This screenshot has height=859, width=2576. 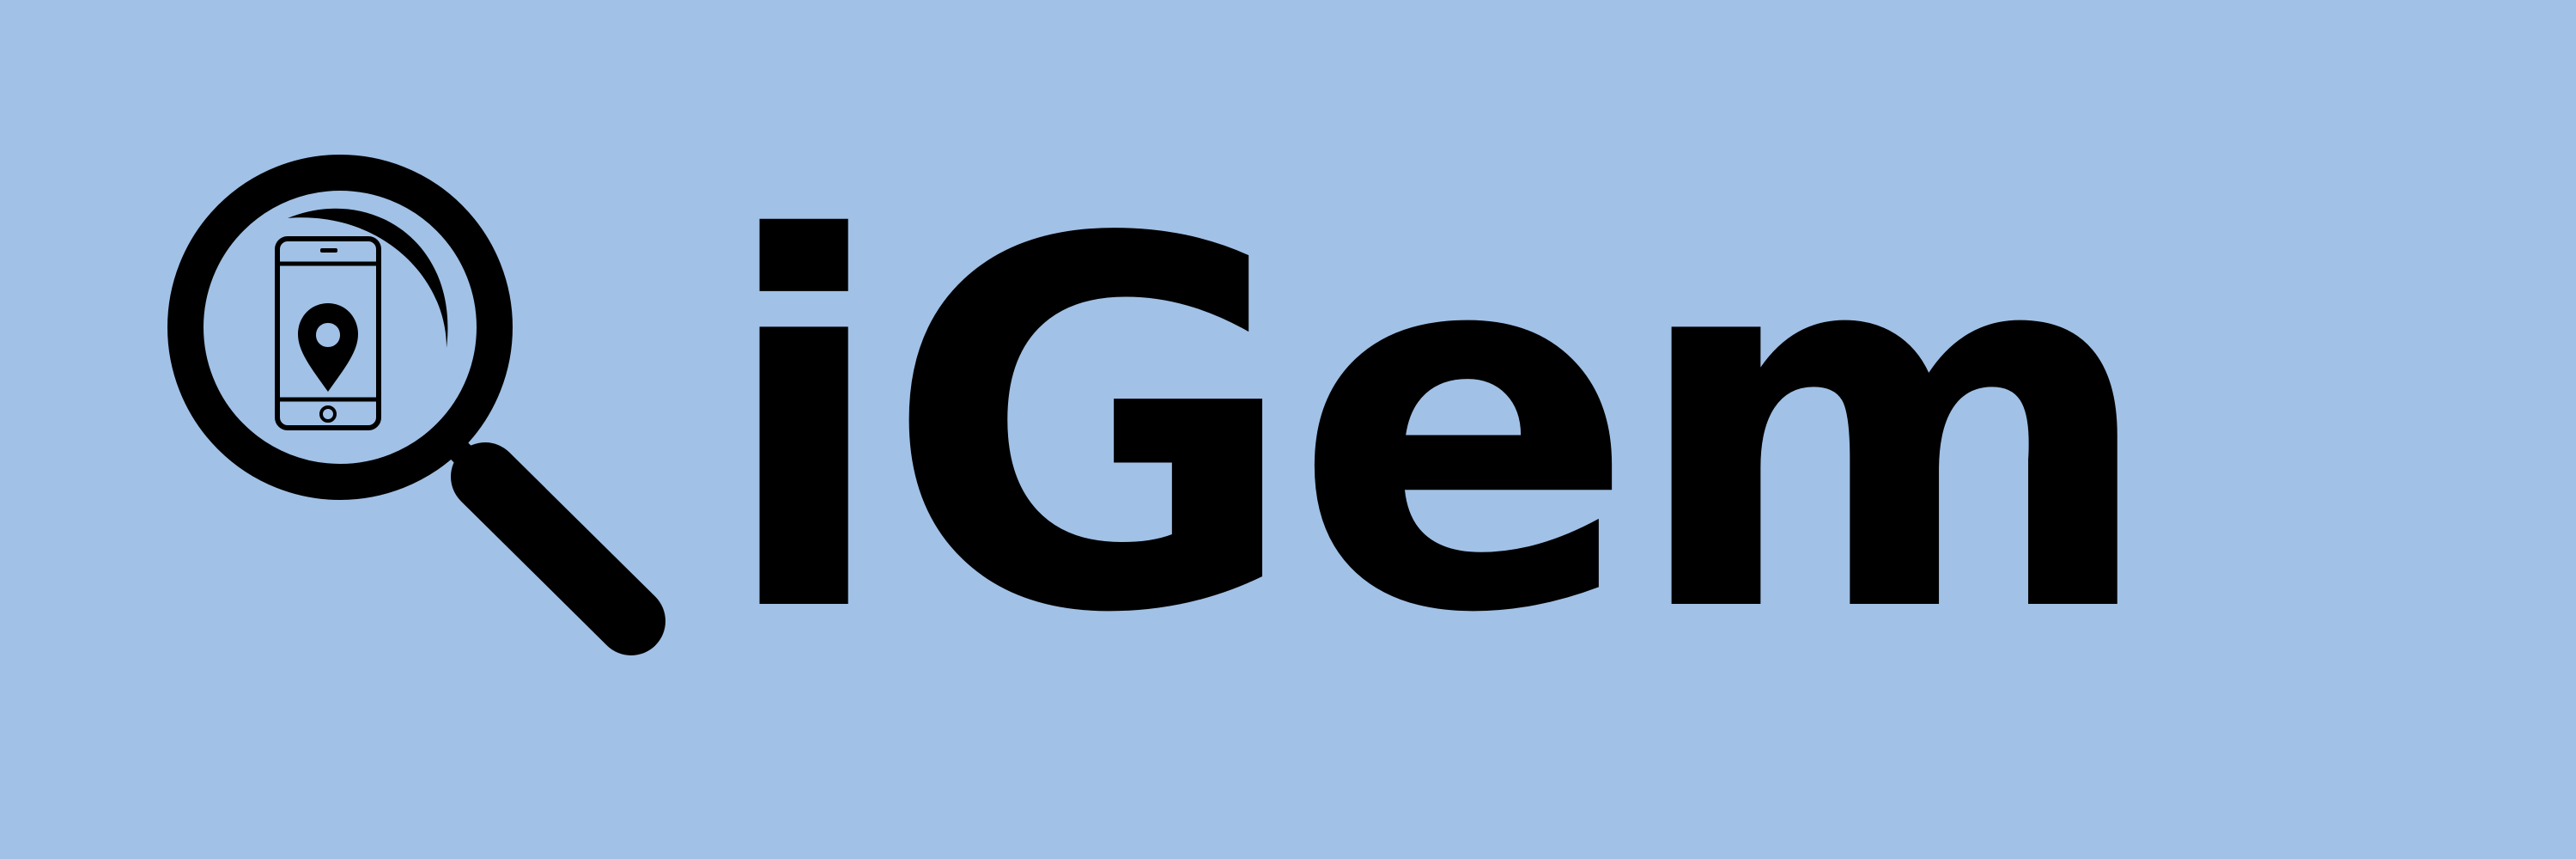 I want to click on magnifier-handle, so click(x=558, y=549).